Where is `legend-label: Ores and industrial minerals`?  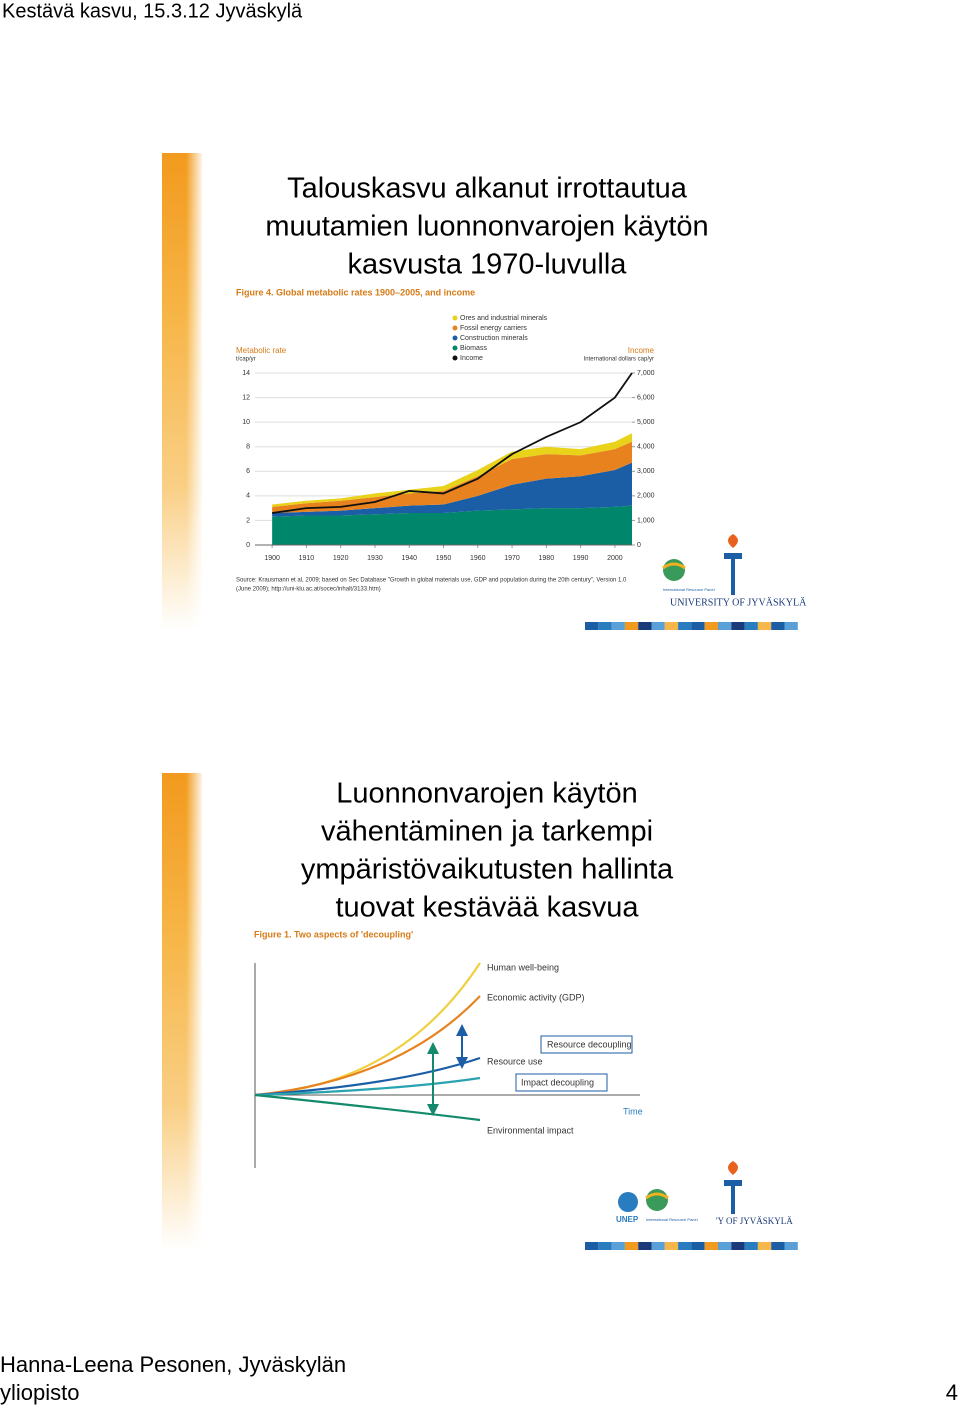
legend-label: Ores and industrial minerals is located at coordinates (504, 318).